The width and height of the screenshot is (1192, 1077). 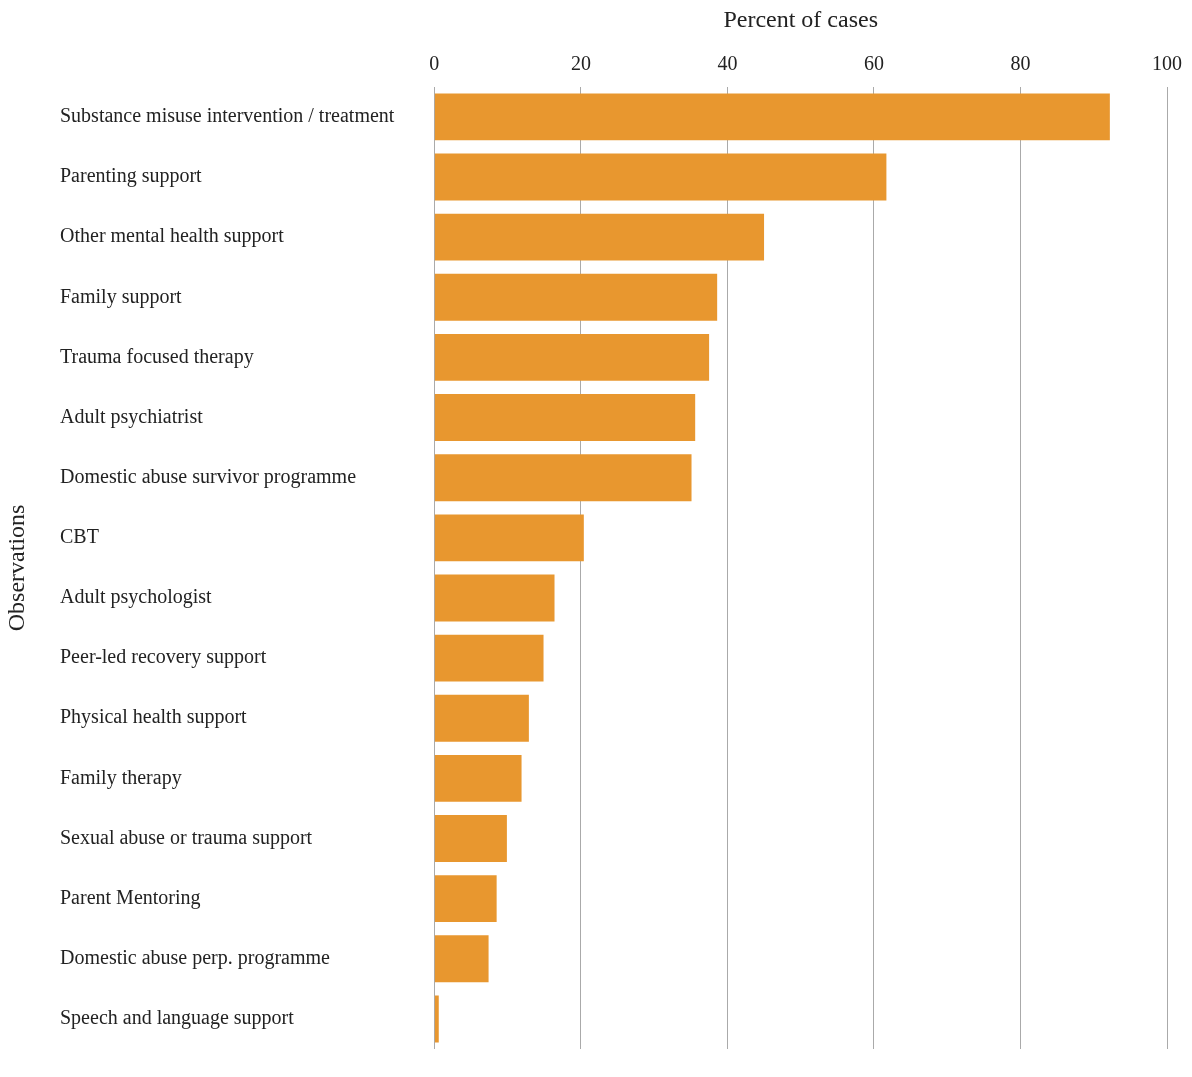 I want to click on y-tick-label: Family support, so click(x=121, y=296).